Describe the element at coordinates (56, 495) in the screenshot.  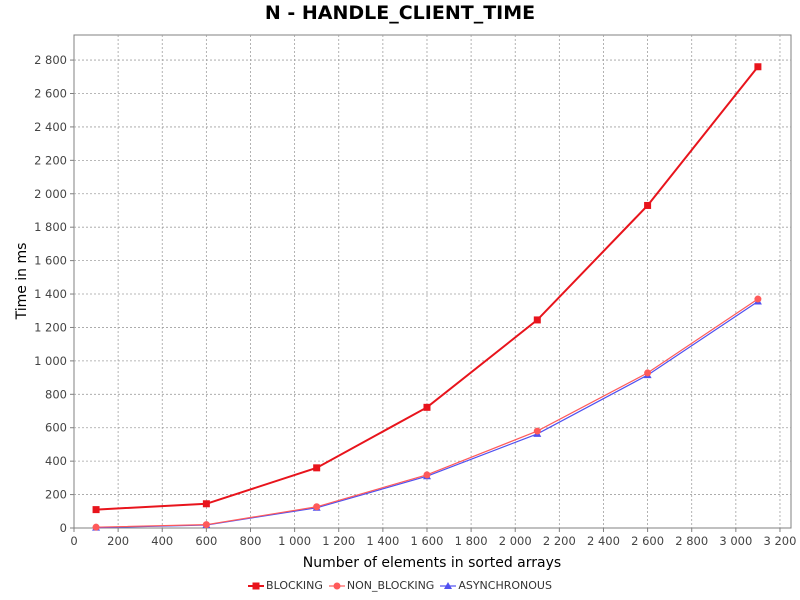
I see `y-tick-label: 200` at that location.